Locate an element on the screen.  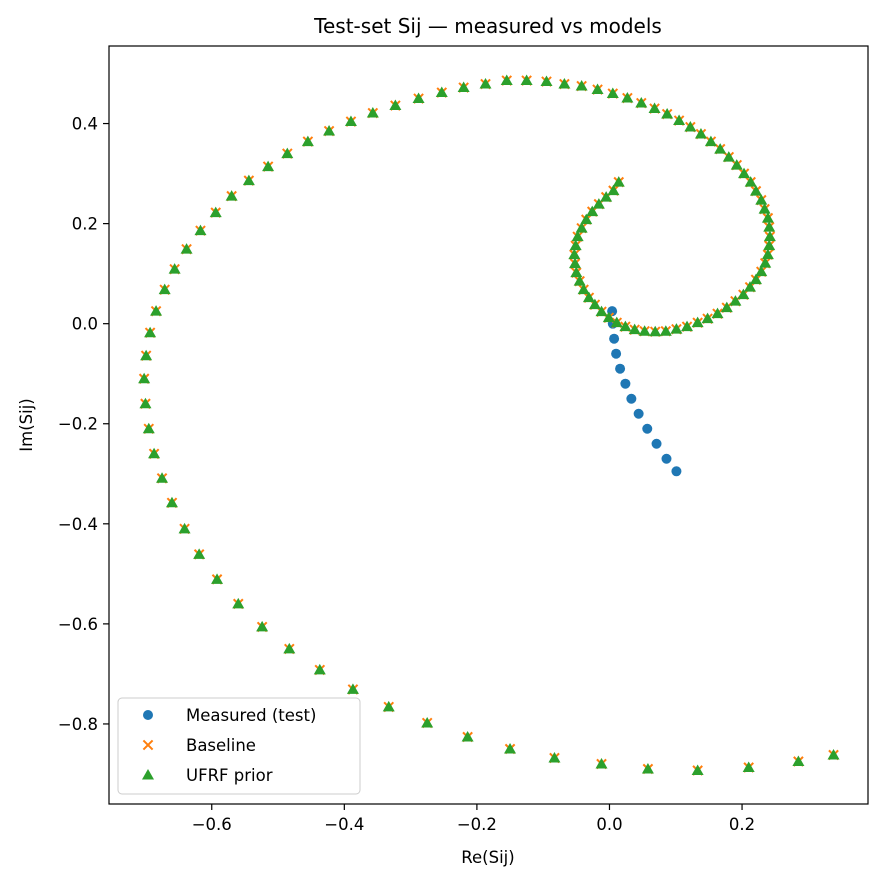
legend-label-0: Measured (test) is located at coordinates (251, 715).